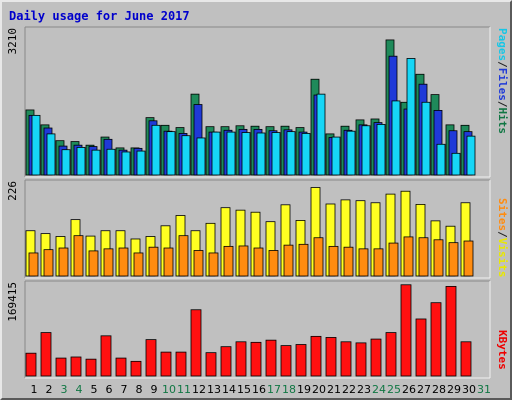  What do you see at coordinates (274, 389) in the screenshot?
I see `day-label: 17` at bounding box center [274, 389].